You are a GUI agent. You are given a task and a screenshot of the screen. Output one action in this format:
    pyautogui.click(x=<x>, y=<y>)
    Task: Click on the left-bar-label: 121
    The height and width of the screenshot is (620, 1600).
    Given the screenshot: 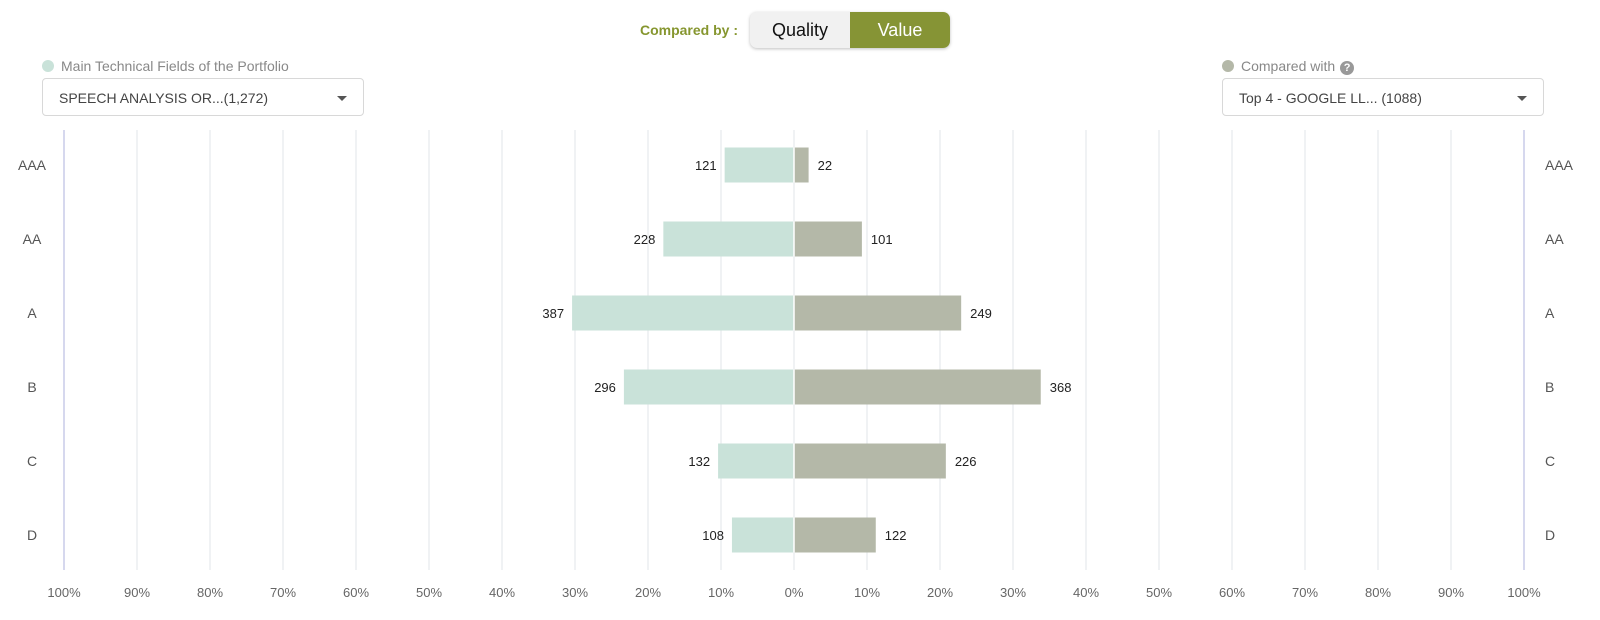 What is the action you would take?
    pyautogui.click(x=706, y=165)
    